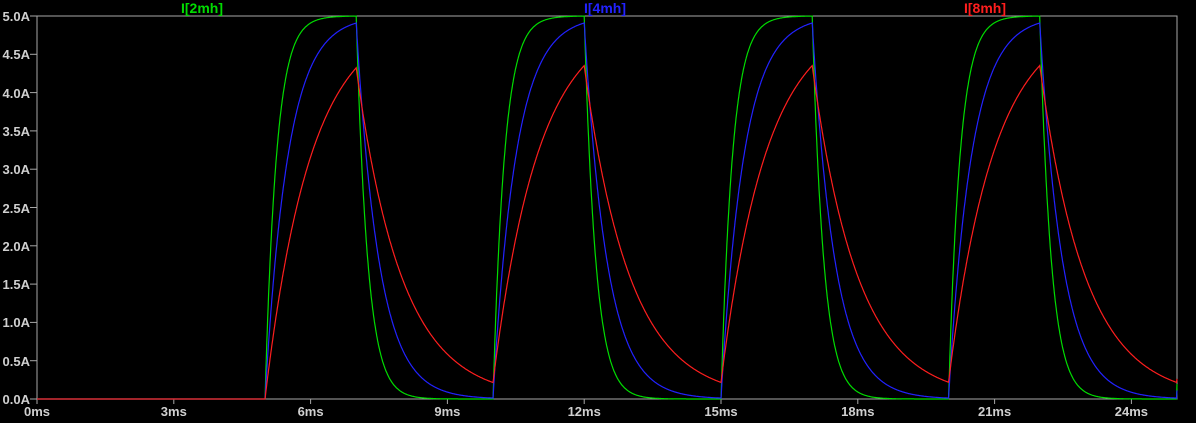  What do you see at coordinates (16, 208) in the screenshot?
I see `y-tick-label: 2.5A` at bounding box center [16, 208].